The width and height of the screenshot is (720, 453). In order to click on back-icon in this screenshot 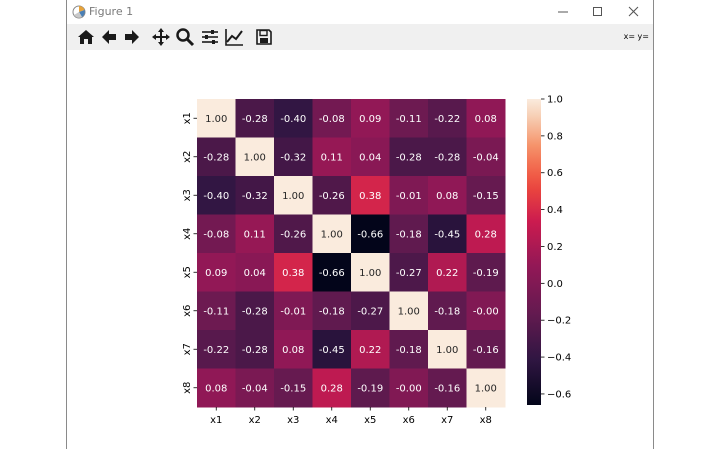, I will do `click(109, 37)`.